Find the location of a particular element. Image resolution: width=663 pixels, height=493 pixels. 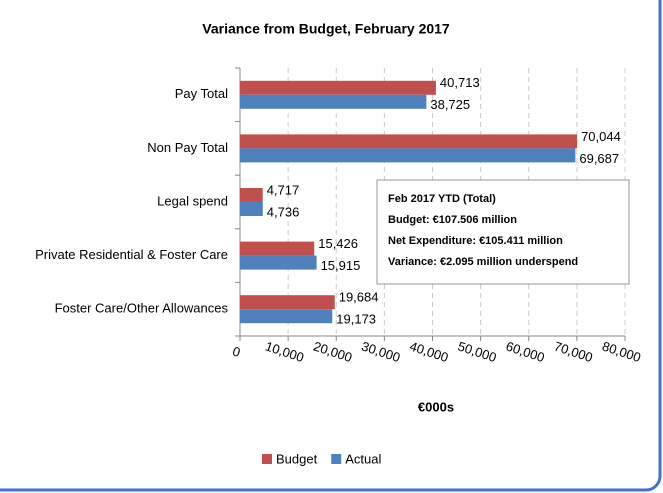

data-label: 4,717 is located at coordinates (283, 189).